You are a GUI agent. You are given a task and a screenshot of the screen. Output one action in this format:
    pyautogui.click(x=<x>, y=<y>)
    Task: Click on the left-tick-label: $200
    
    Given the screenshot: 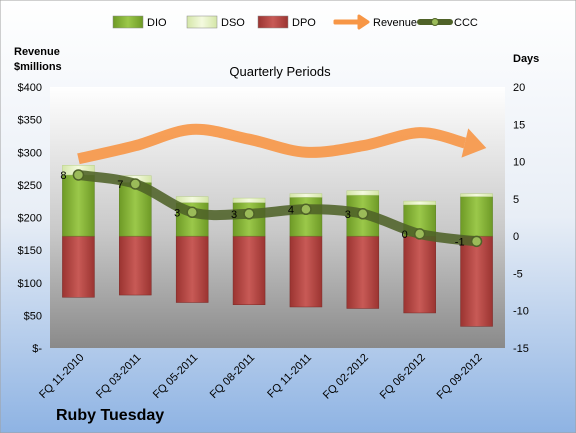 What is the action you would take?
    pyautogui.click(x=30, y=219)
    